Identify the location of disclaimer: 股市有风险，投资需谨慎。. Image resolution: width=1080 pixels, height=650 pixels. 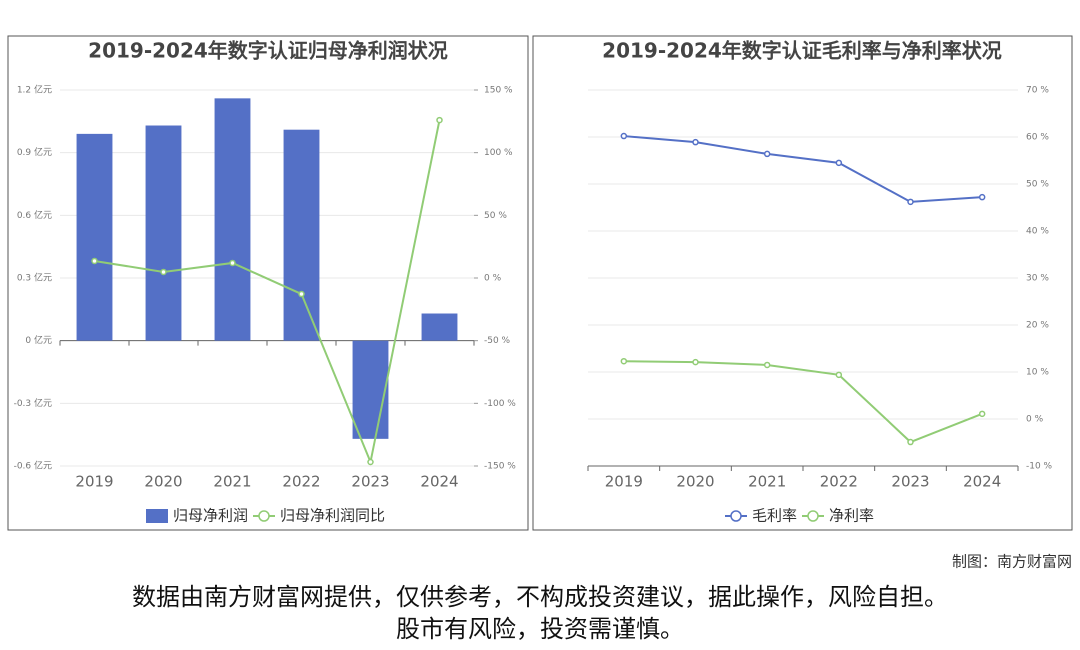
(540, 629).